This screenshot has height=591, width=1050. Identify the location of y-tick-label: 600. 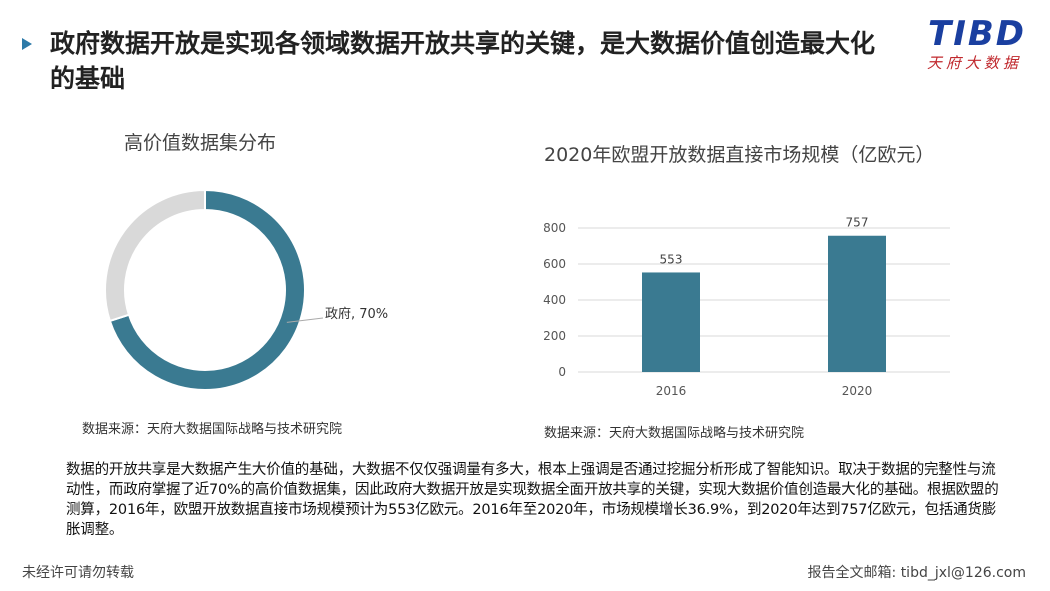
(554, 264).